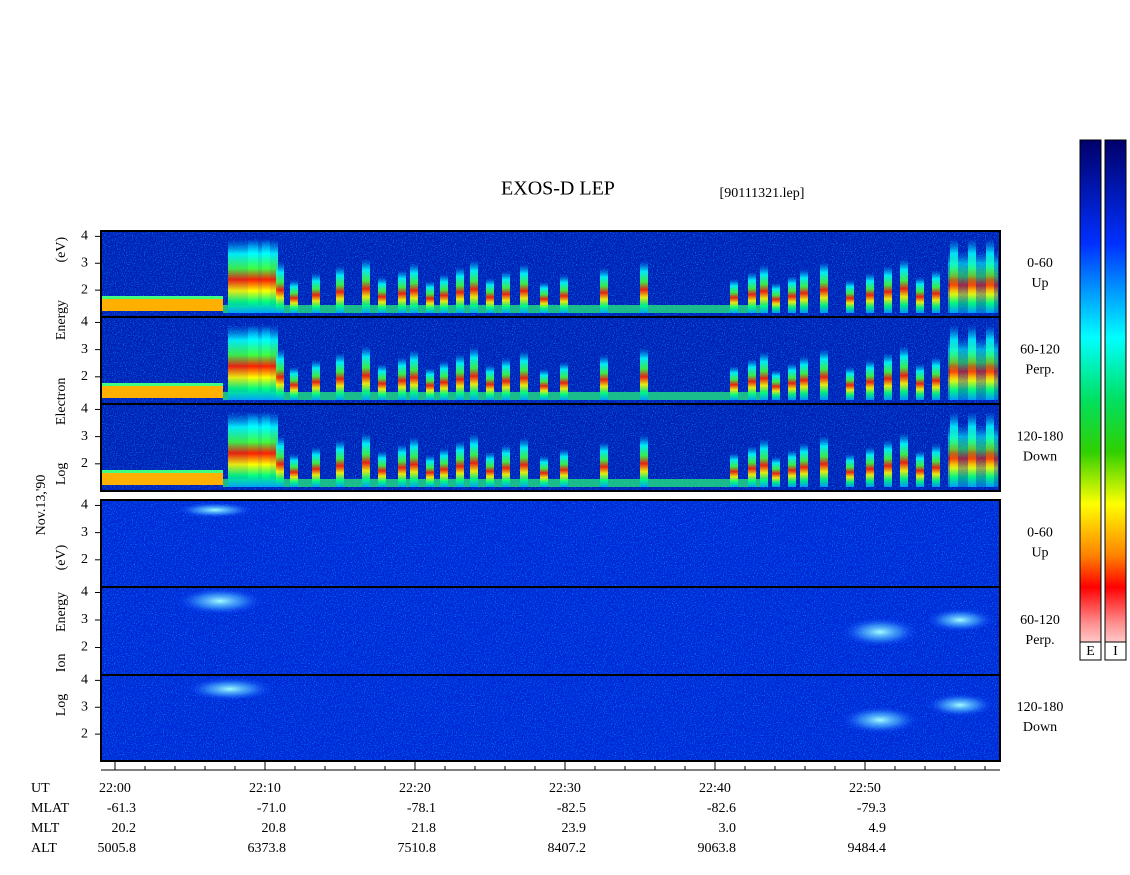 This screenshot has height=875, width=1130. Describe the element at coordinates (121, 808) in the screenshot. I see `ephemeris-value: -61.3` at that location.